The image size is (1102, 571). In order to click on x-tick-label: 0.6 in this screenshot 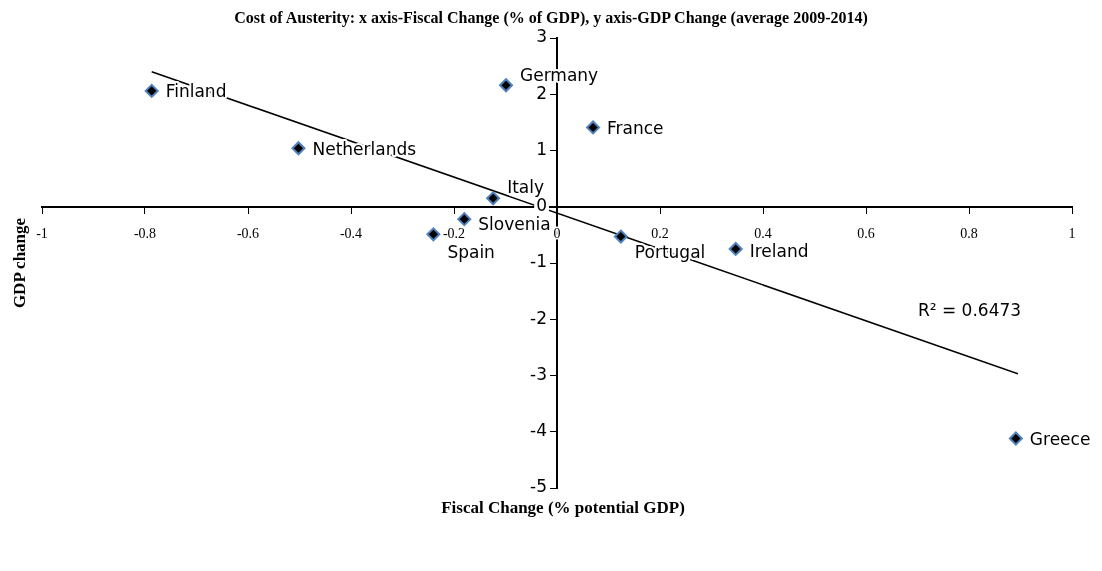, I will do `click(866, 234)`.